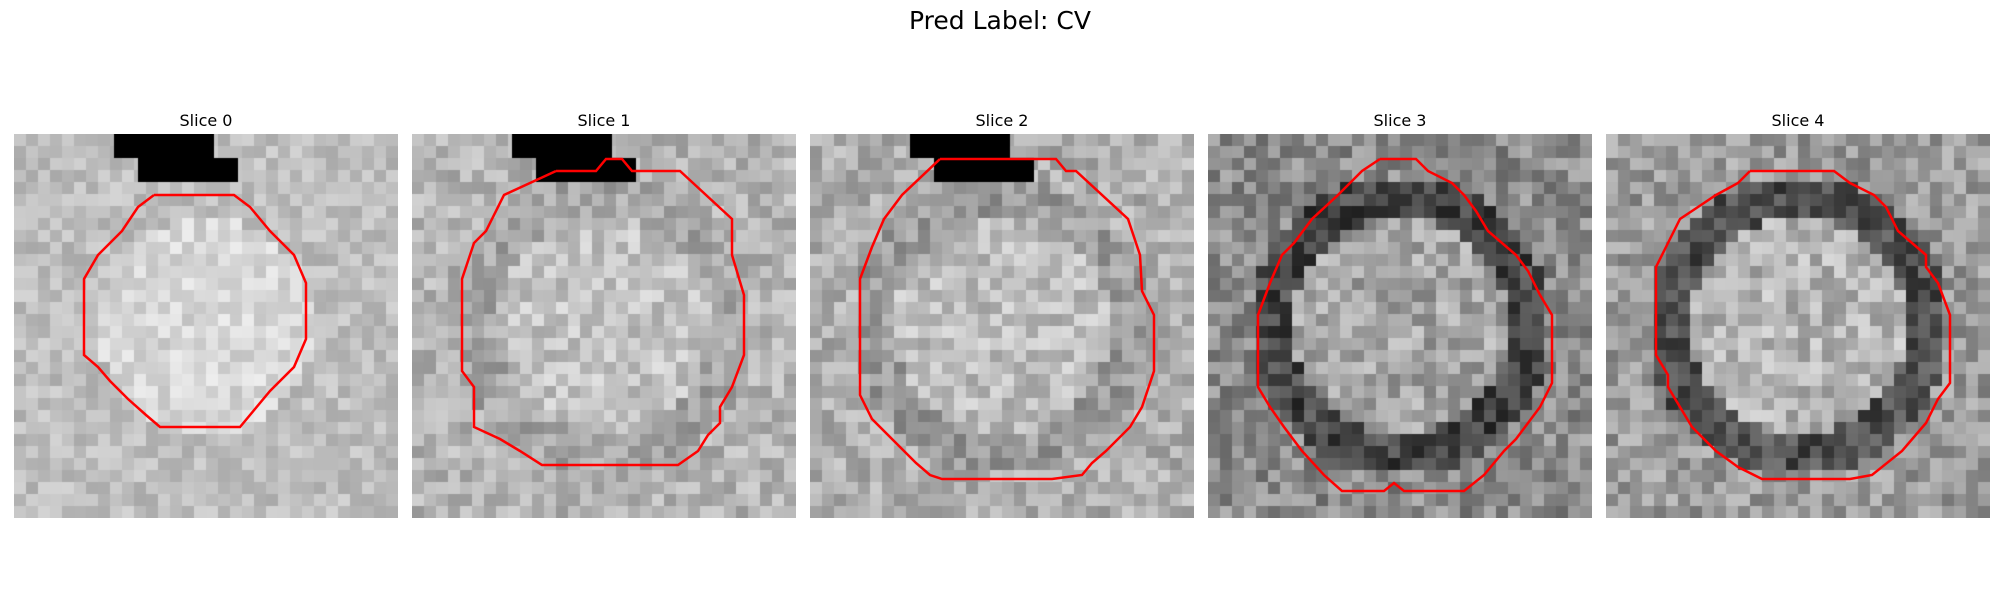 This screenshot has width=2000, height=600. I want to click on slice-title: Slice 0, so click(206, 120).